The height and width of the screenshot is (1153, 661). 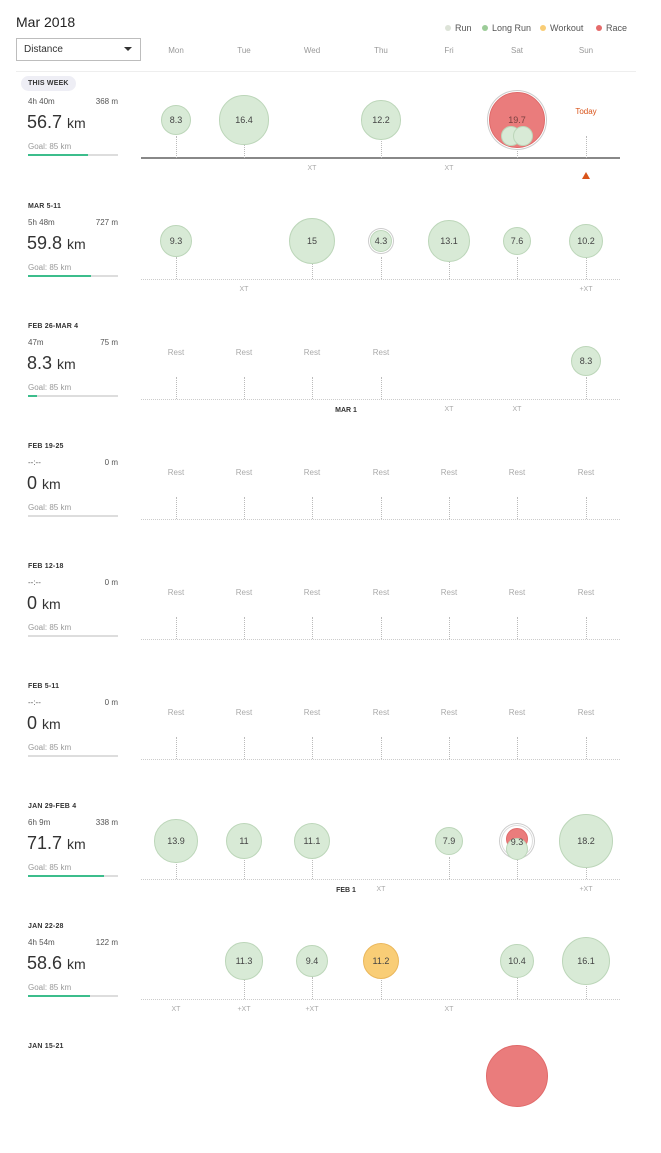 What do you see at coordinates (517, 842) in the screenshot?
I see `bubble-value: 9.3` at bounding box center [517, 842].